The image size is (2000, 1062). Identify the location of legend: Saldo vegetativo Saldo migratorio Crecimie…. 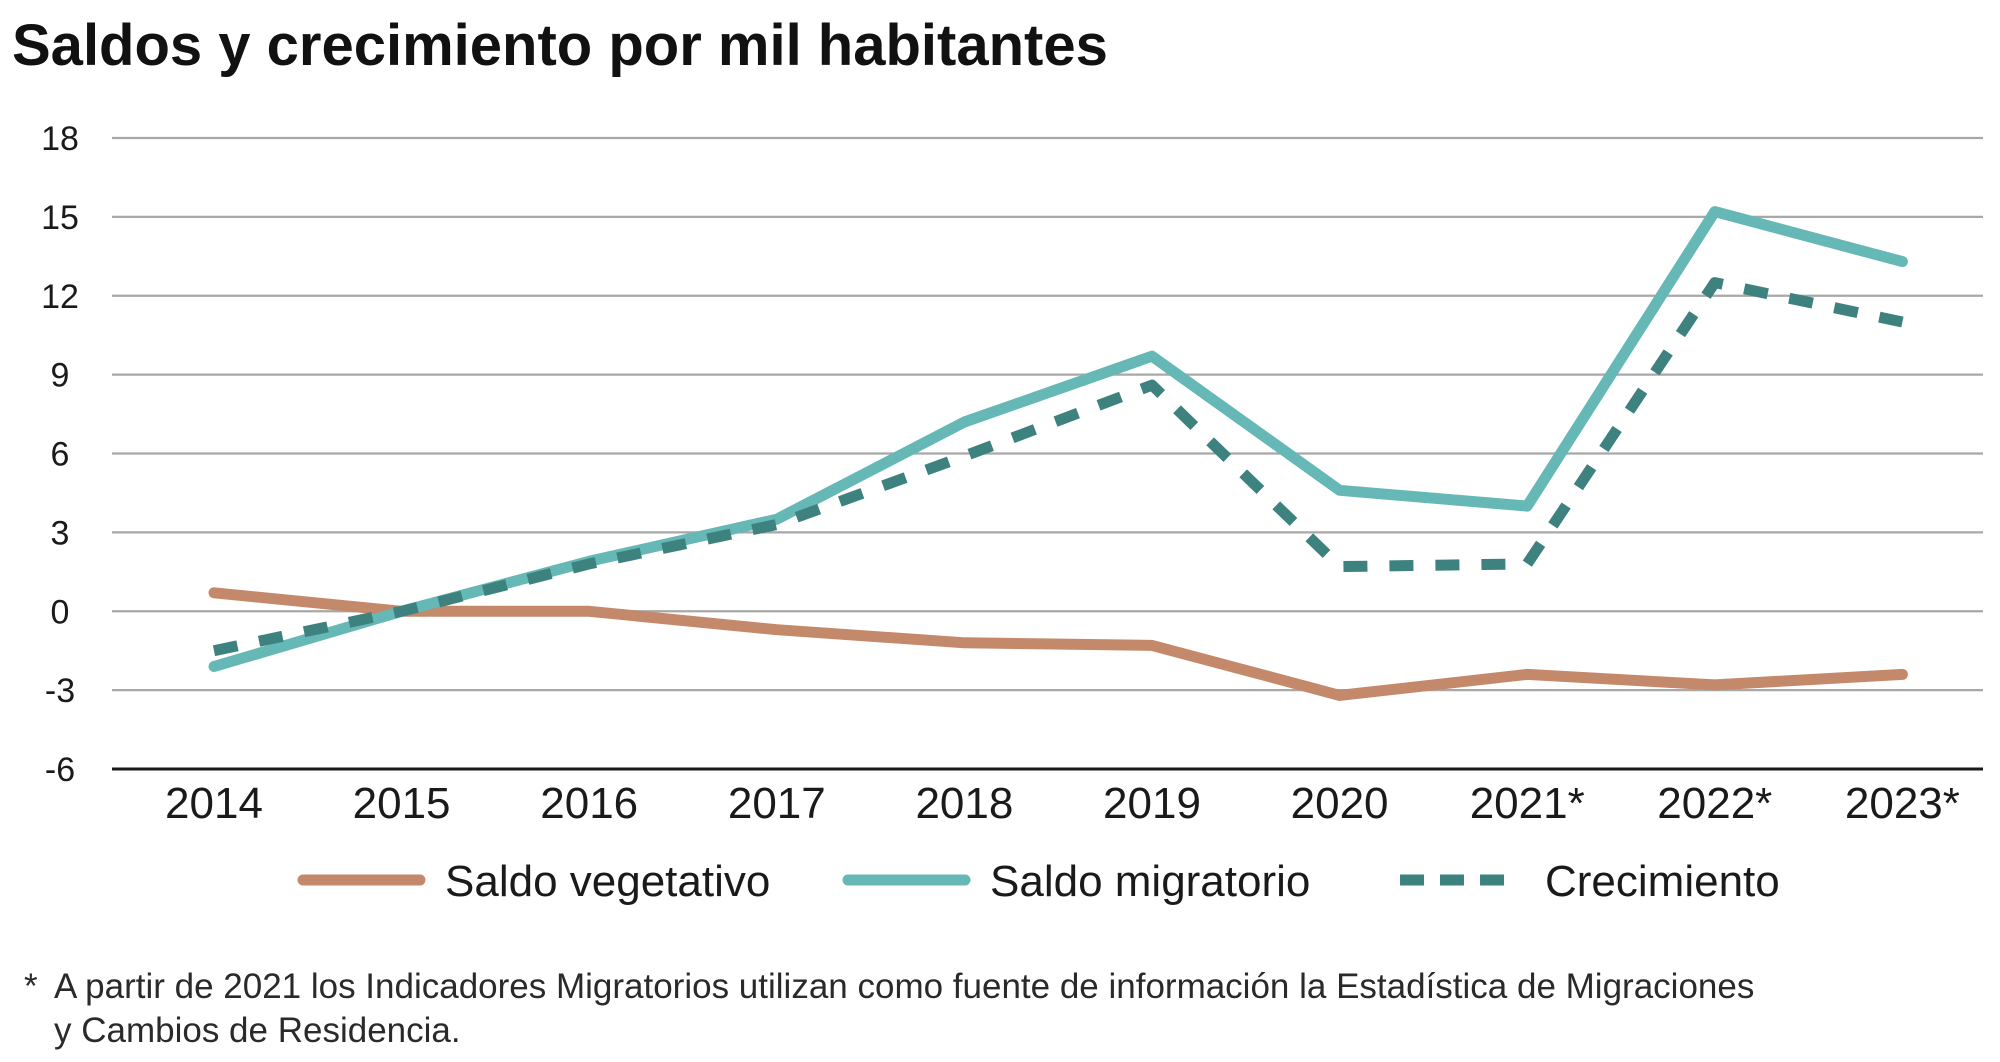
(1038, 881).